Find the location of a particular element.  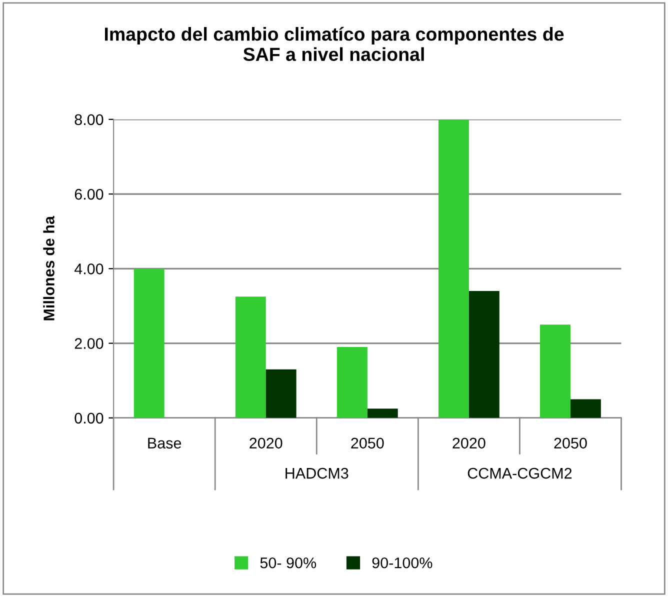

legend-label: 90-100% is located at coordinates (402, 562).